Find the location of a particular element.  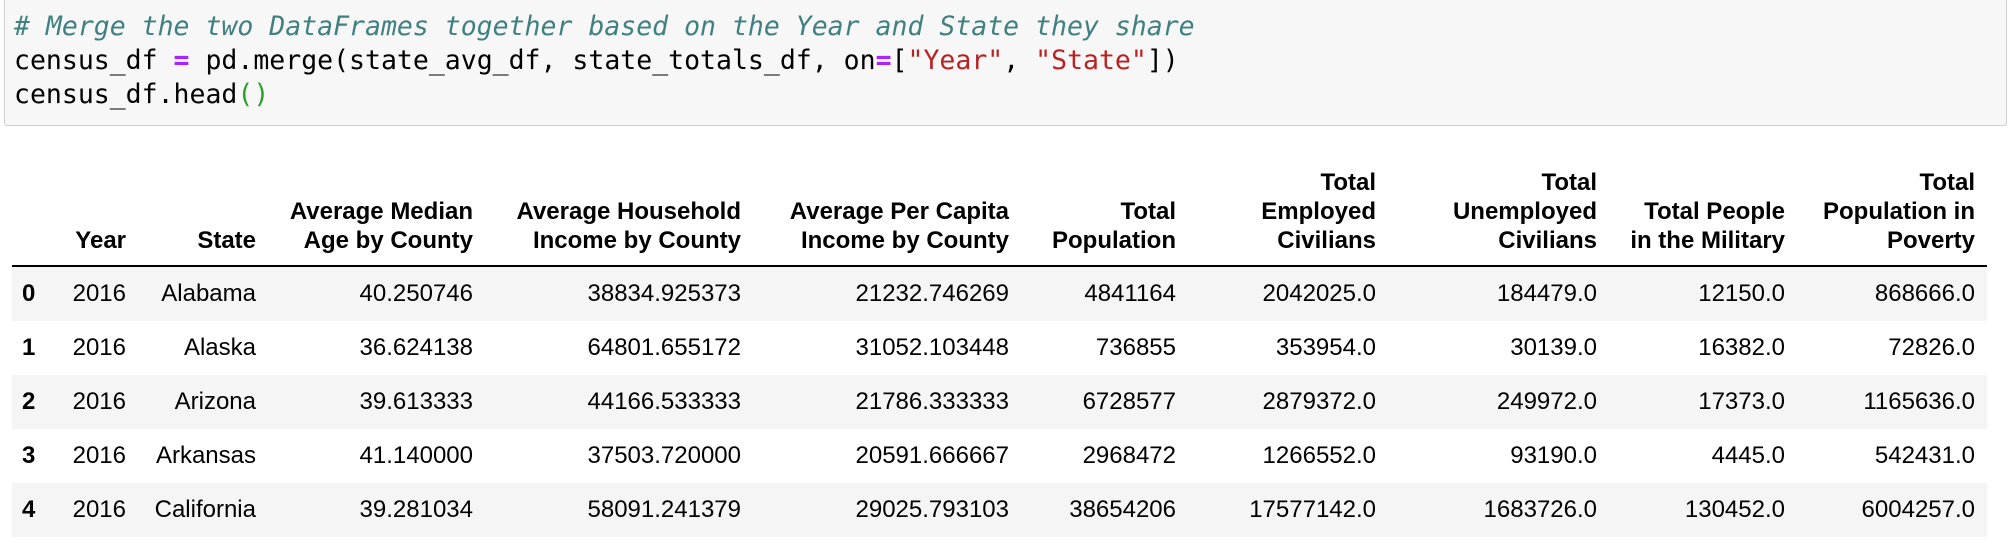

table-cell: 12150.0 is located at coordinates (1741, 293).